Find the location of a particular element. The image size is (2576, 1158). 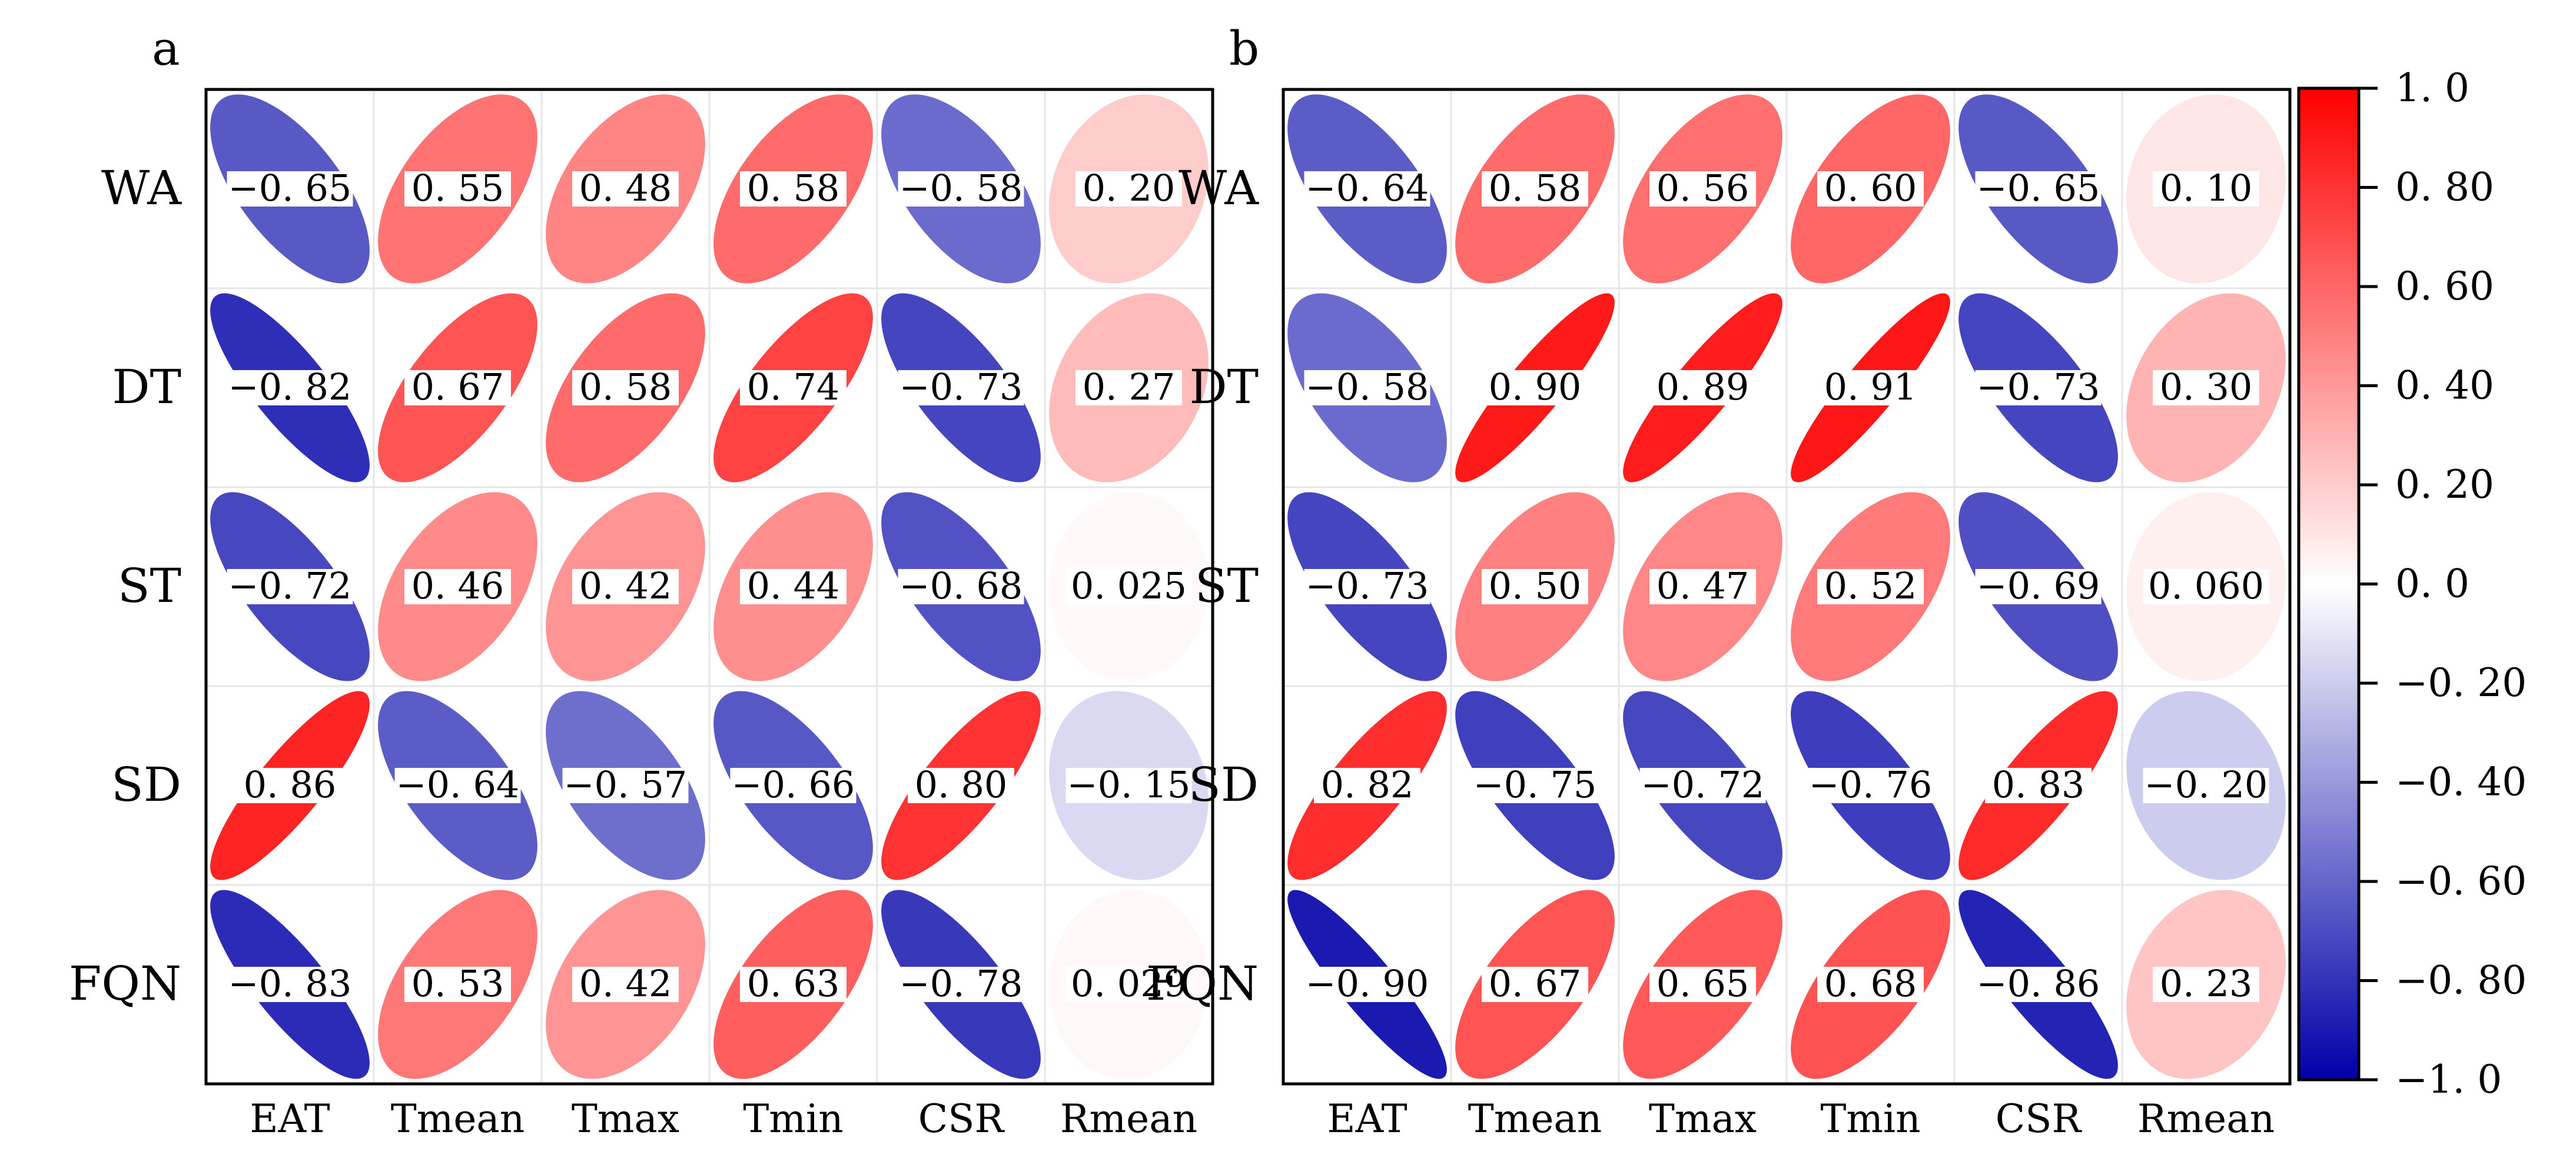

colorbar-tick-label: 1. 0 is located at coordinates (2432, 88).